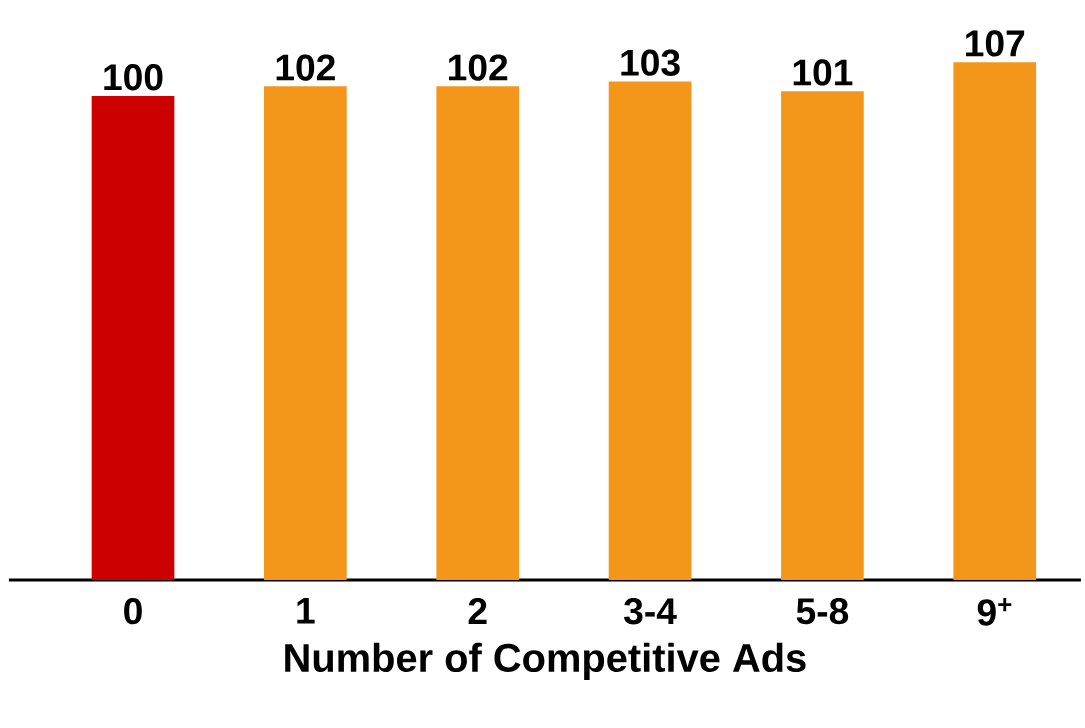  I want to click on x-tick-label: 9$^{+}$, so click(994, 612).